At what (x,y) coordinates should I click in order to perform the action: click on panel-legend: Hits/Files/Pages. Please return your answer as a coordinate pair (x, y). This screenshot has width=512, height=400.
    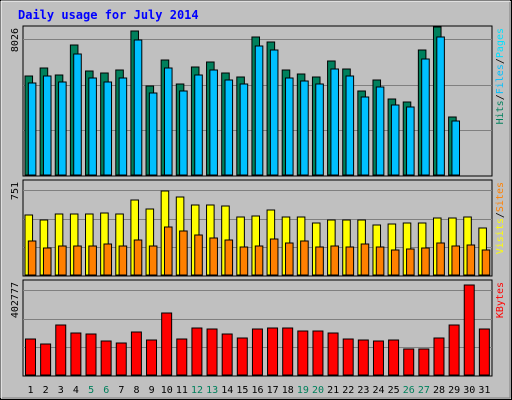
    Looking at the image, I should click on (500, 76).